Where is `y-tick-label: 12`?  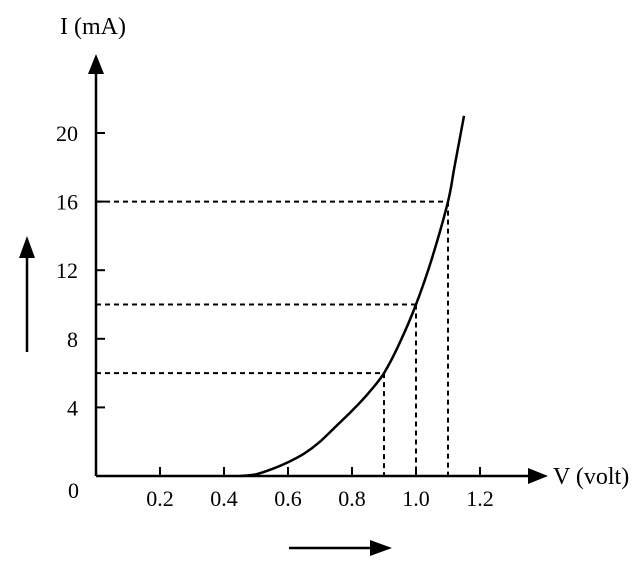 y-tick-label: 12 is located at coordinates (67, 270).